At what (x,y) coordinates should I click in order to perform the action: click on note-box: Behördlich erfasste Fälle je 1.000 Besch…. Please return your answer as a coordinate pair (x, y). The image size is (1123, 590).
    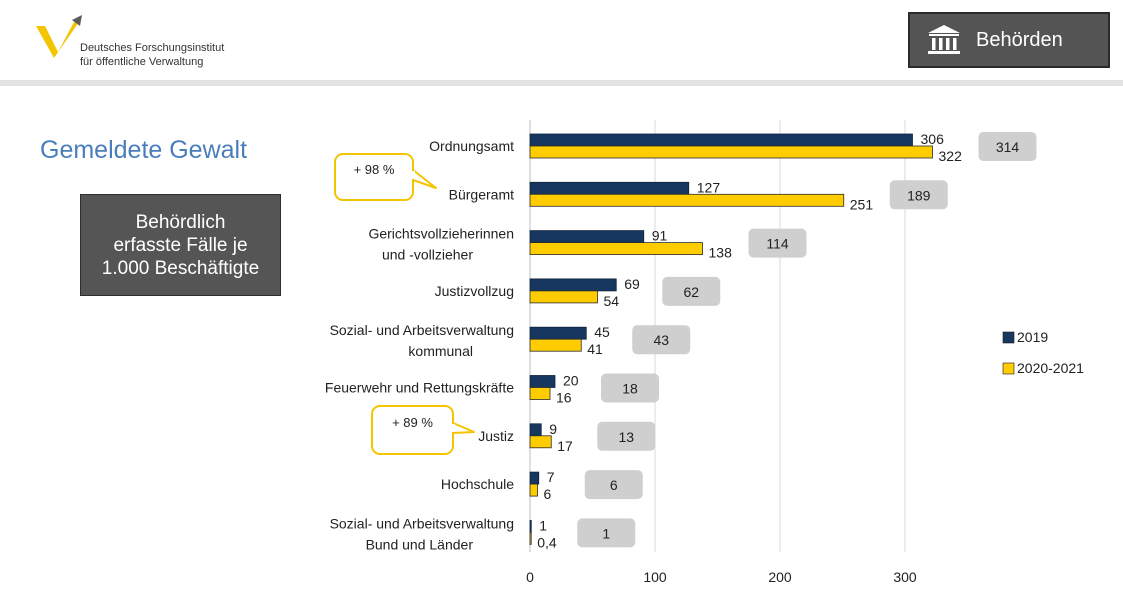
    Looking at the image, I should click on (180, 245).